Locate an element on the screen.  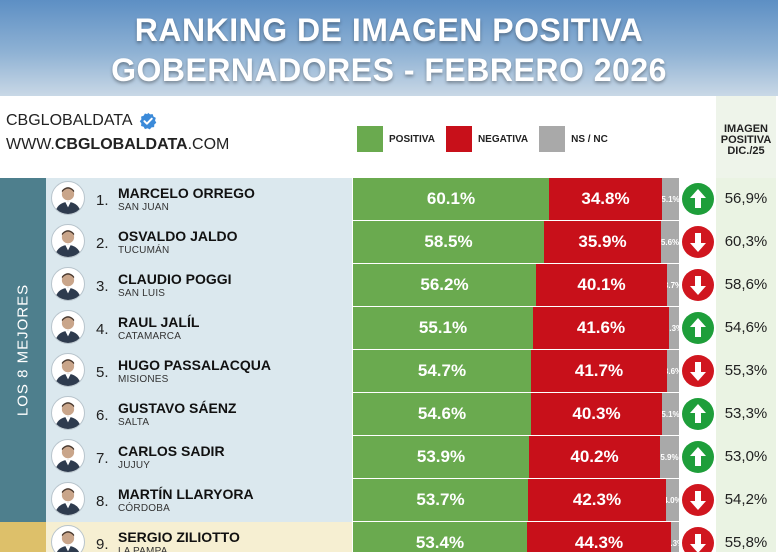
previous-value: 55,3% is located at coordinates (746, 370).